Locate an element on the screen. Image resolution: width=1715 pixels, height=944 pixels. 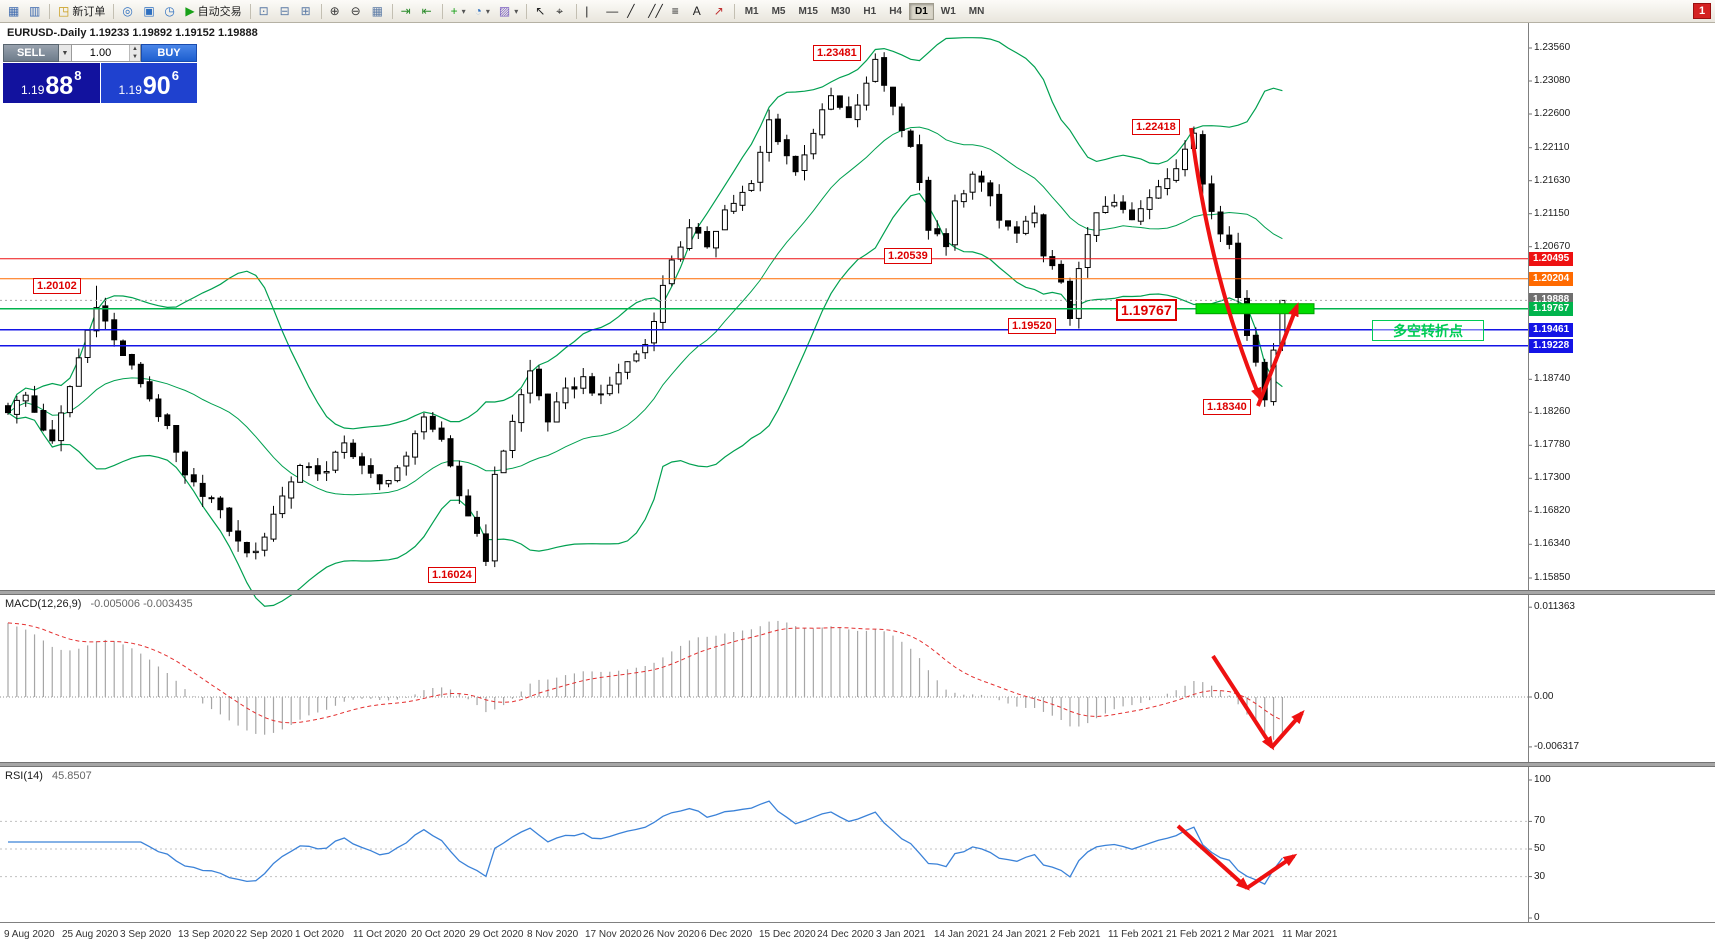
price-down-arrow is located at coordinates (1225, 264).